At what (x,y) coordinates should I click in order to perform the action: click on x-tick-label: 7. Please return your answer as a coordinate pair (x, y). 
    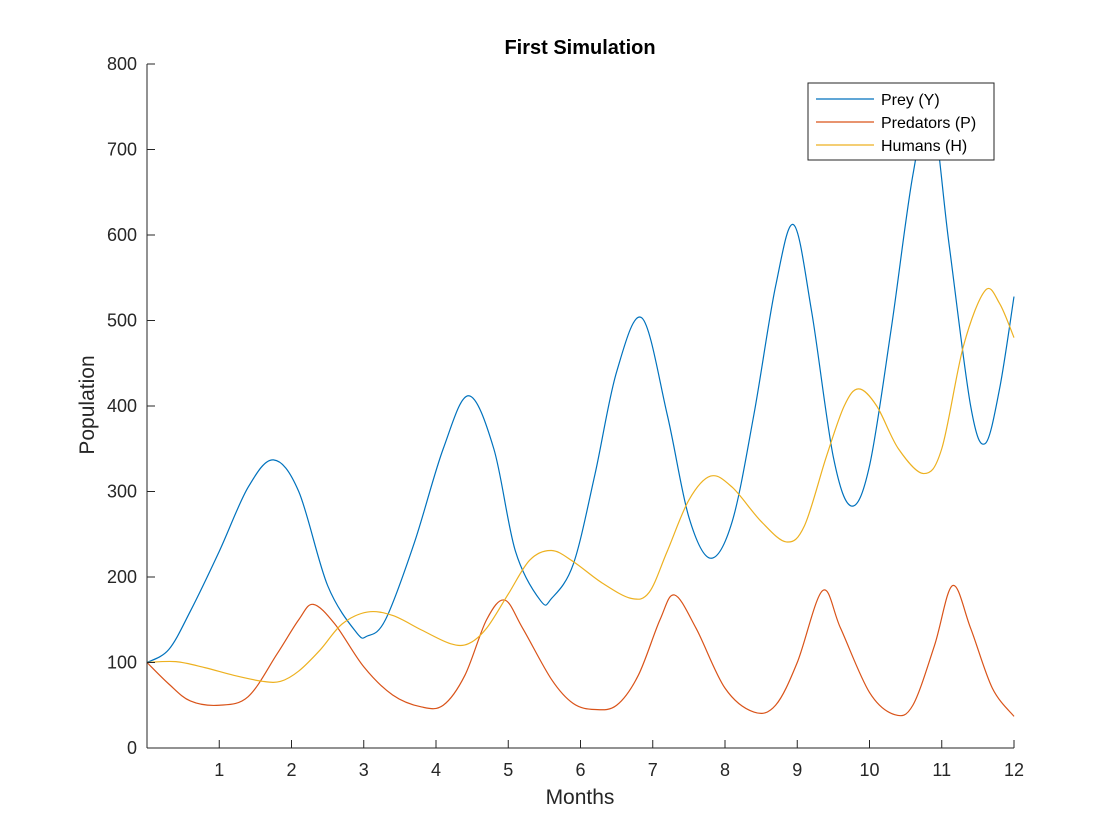
    Looking at the image, I should click on (653, 770).